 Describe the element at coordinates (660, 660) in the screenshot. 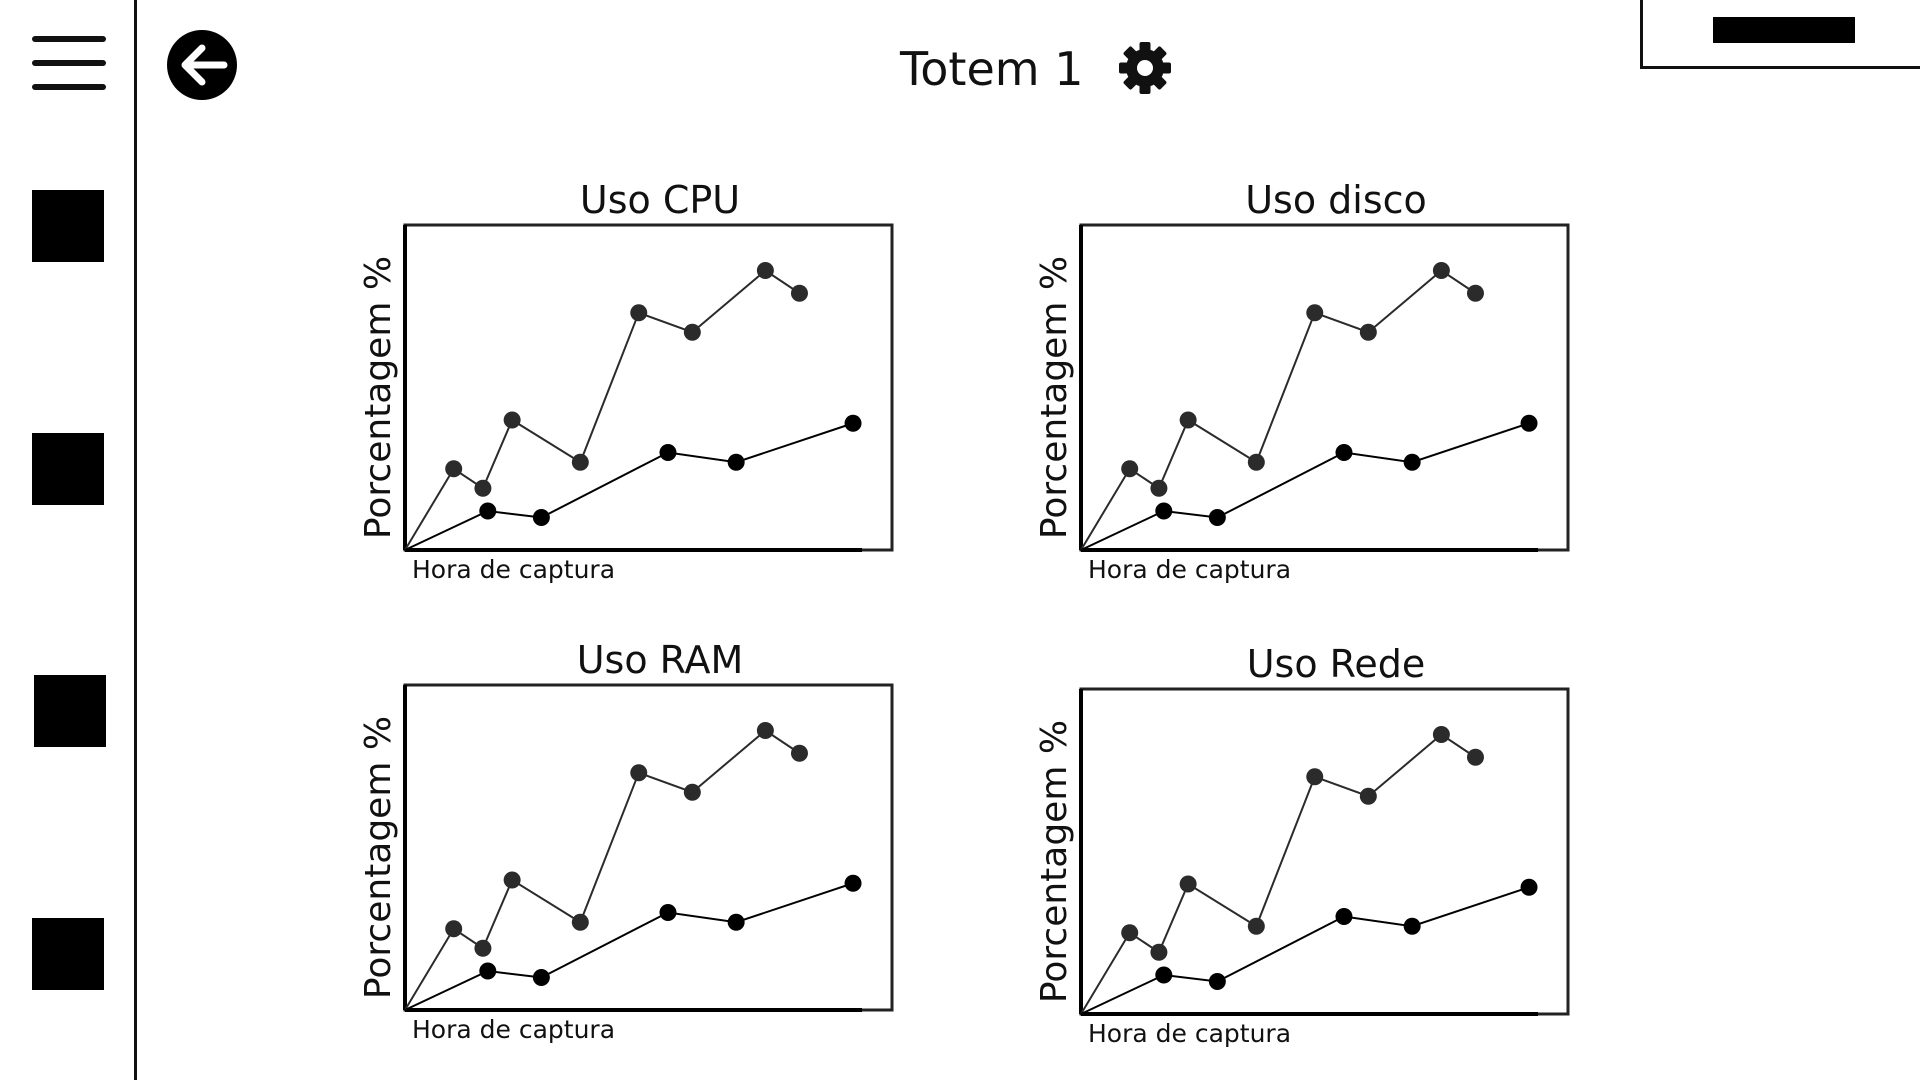

I see `chart-title: Uso RAM` at that location.